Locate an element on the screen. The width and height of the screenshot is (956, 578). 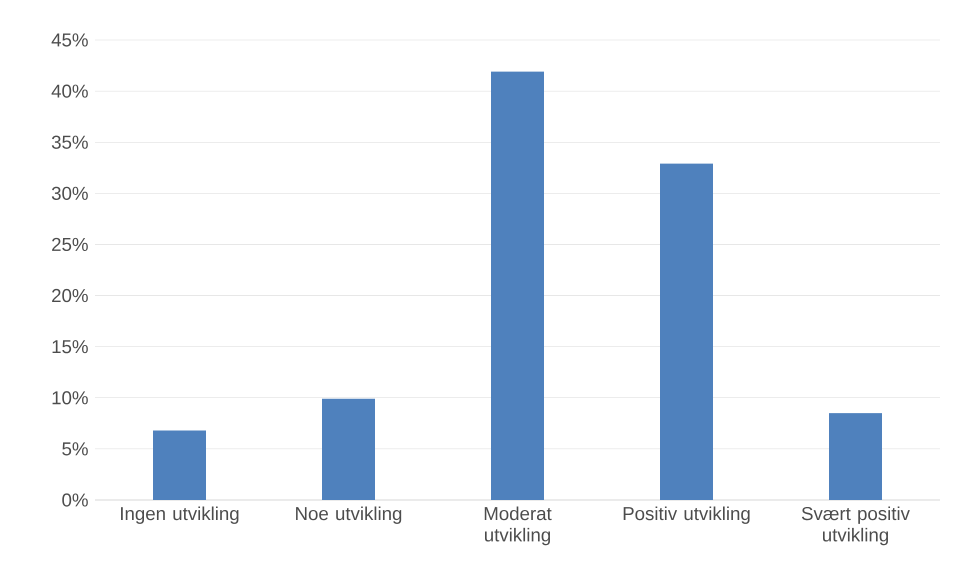
y-tick-label: 0% is located at coordinates (75, 500).